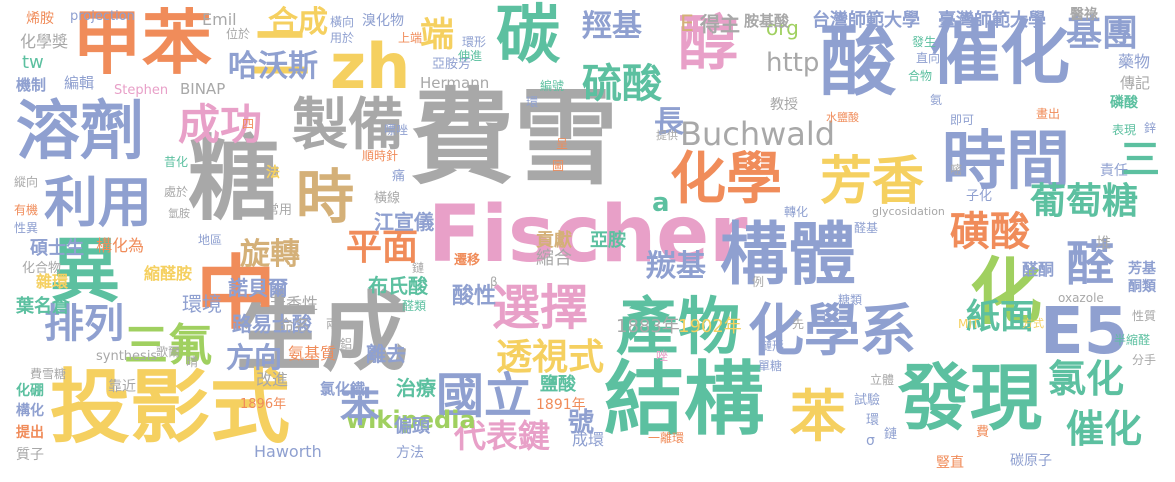 This screenshot has height=482, width=1175. I want to click on cloud-word: 歌爾, so click(168, 352).